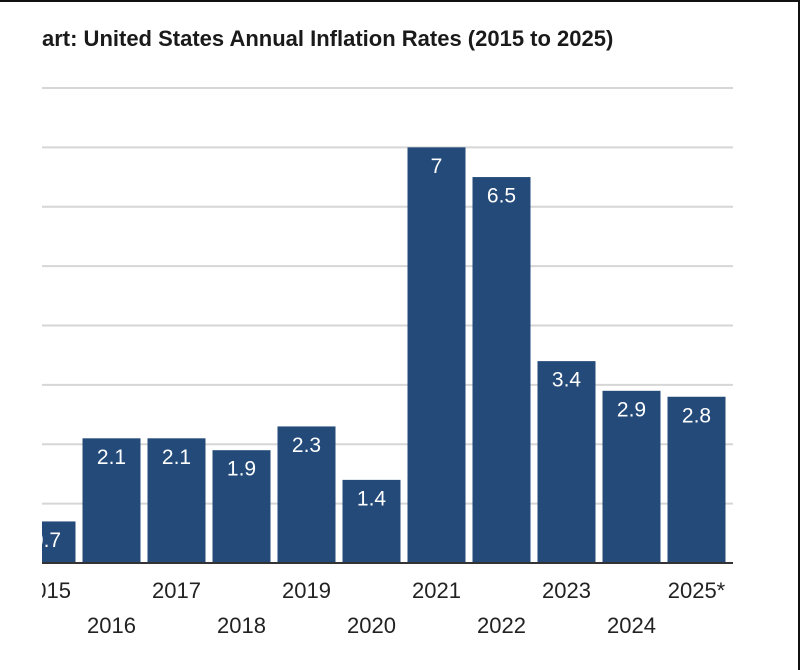  Describe the element at coordinates (176, 590) in the screenshot. I see `x-tick-label: 2017` at that location.